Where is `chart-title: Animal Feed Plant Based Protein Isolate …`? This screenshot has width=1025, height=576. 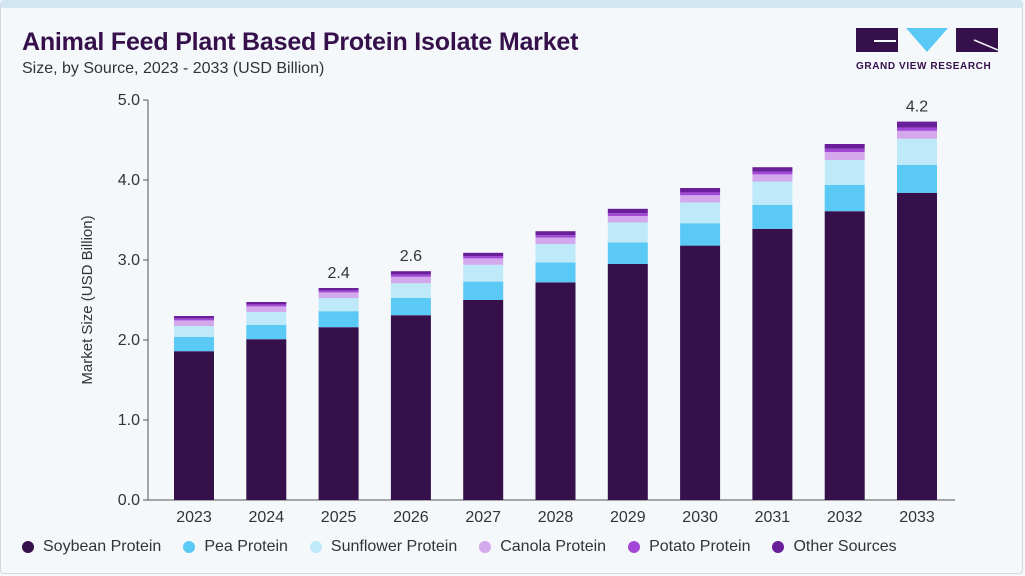
chart-title: Animal Feed Plant Based Protein Isolate … is located at coordinates (300, 42).